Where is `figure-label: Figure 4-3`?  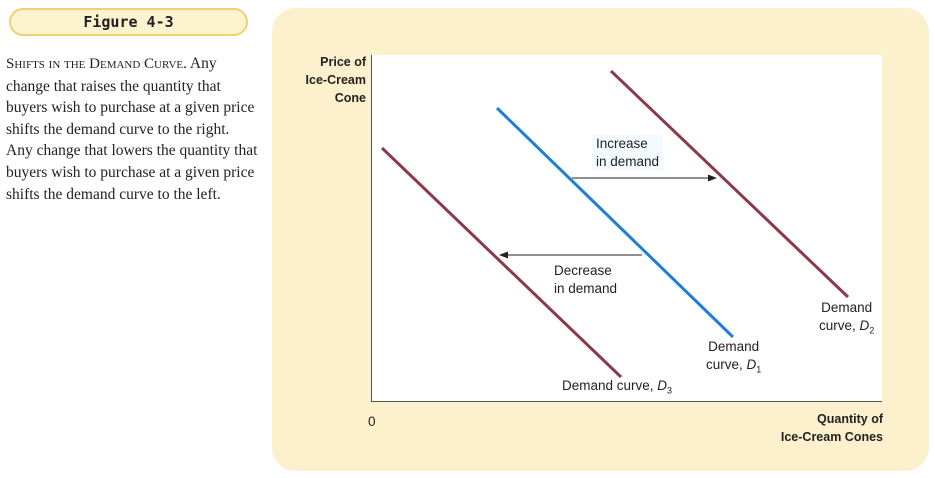 figure-label: Figure 4-3 is located at coordinates (128, 22).